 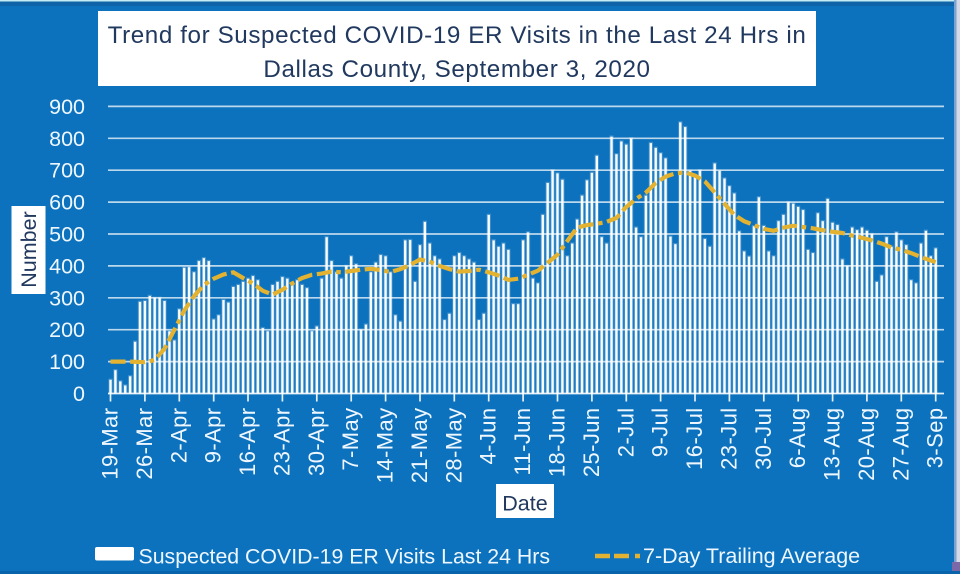 What do you see at coordinates (866, 444) in the screenshot?
I see `svg-text: 20-Aug` at bounding box center [866, 444].